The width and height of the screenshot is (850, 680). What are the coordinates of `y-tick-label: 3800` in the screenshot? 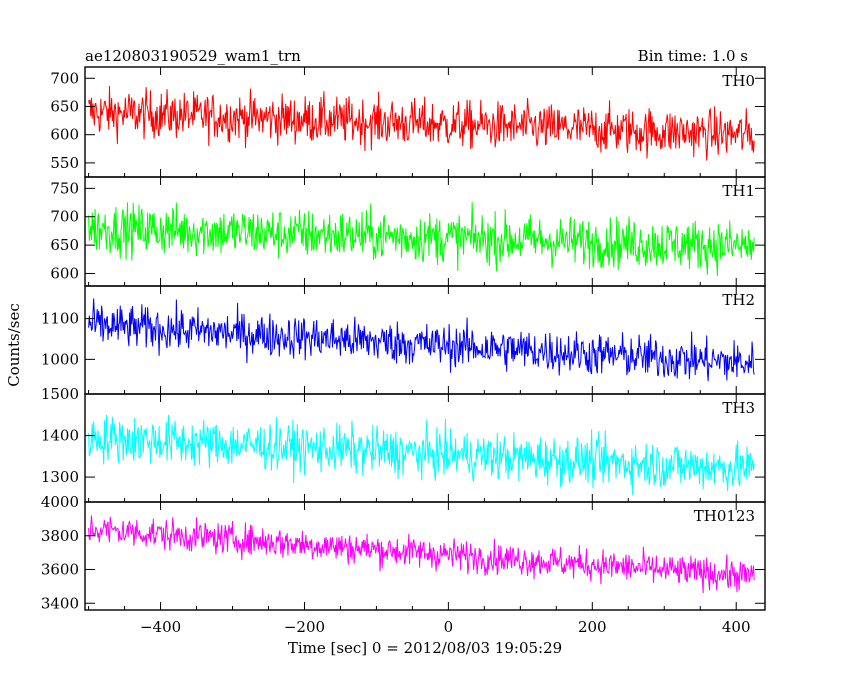 It's located at (60, 536).